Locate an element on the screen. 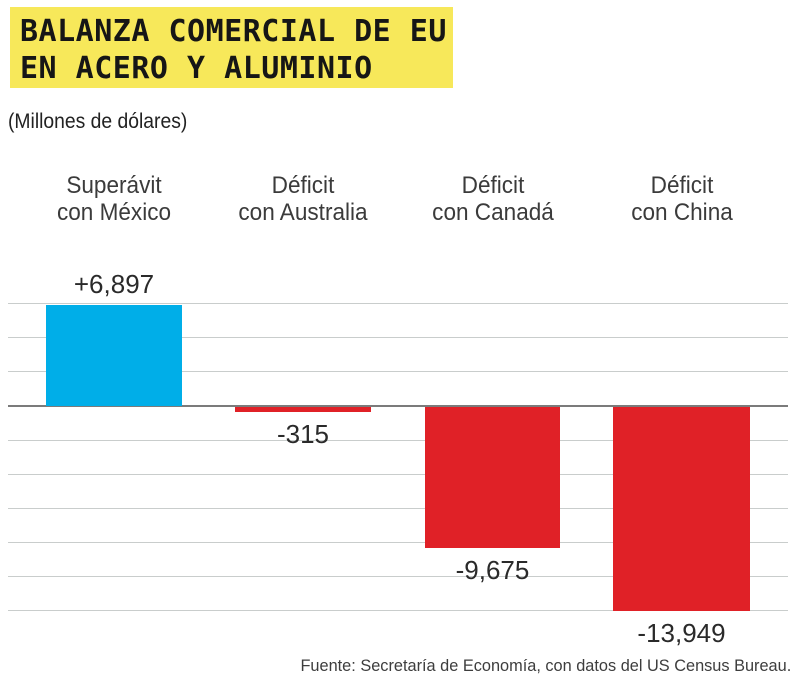 The height and width of the screenshot is (694, 800). value-label-mexico: +6,897 is located at coordinates (114, 284).